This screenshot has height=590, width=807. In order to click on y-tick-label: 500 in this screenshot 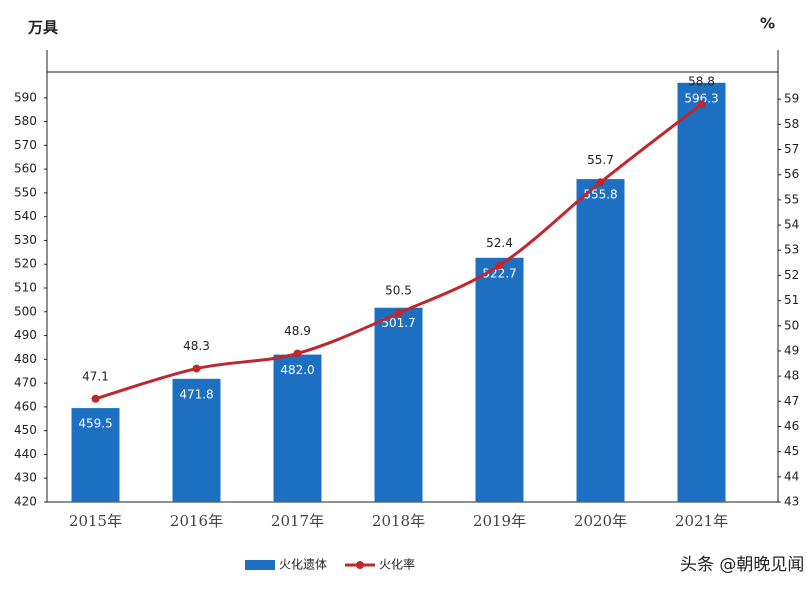, I will do `click(25, 311)`.